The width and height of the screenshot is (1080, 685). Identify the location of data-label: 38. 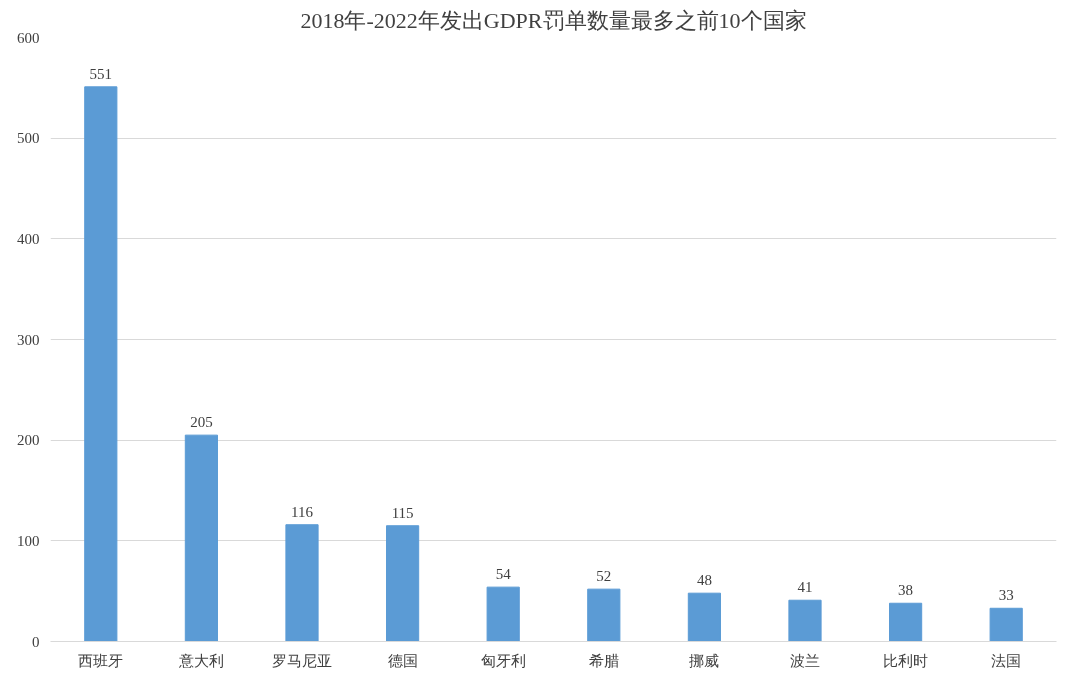
(906, 590).